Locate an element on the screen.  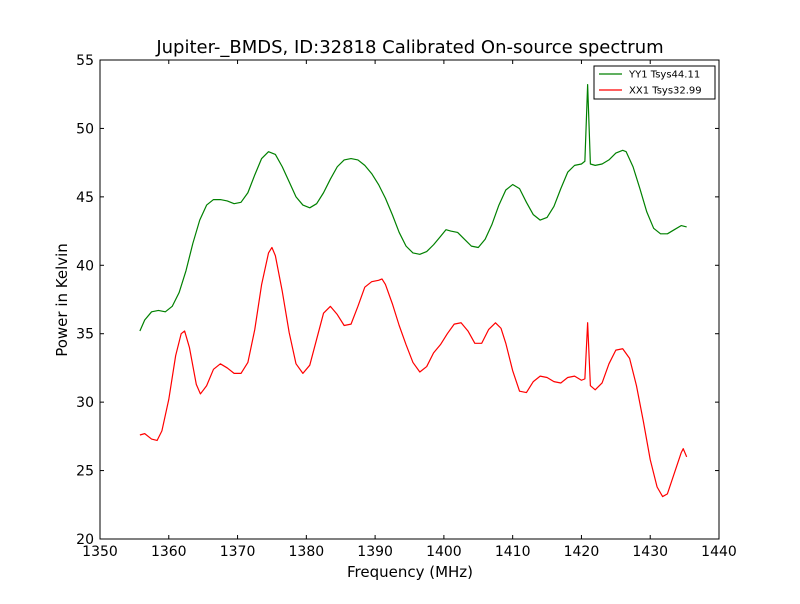
y-tick-label: 30 is located at coordinates (85, 403).